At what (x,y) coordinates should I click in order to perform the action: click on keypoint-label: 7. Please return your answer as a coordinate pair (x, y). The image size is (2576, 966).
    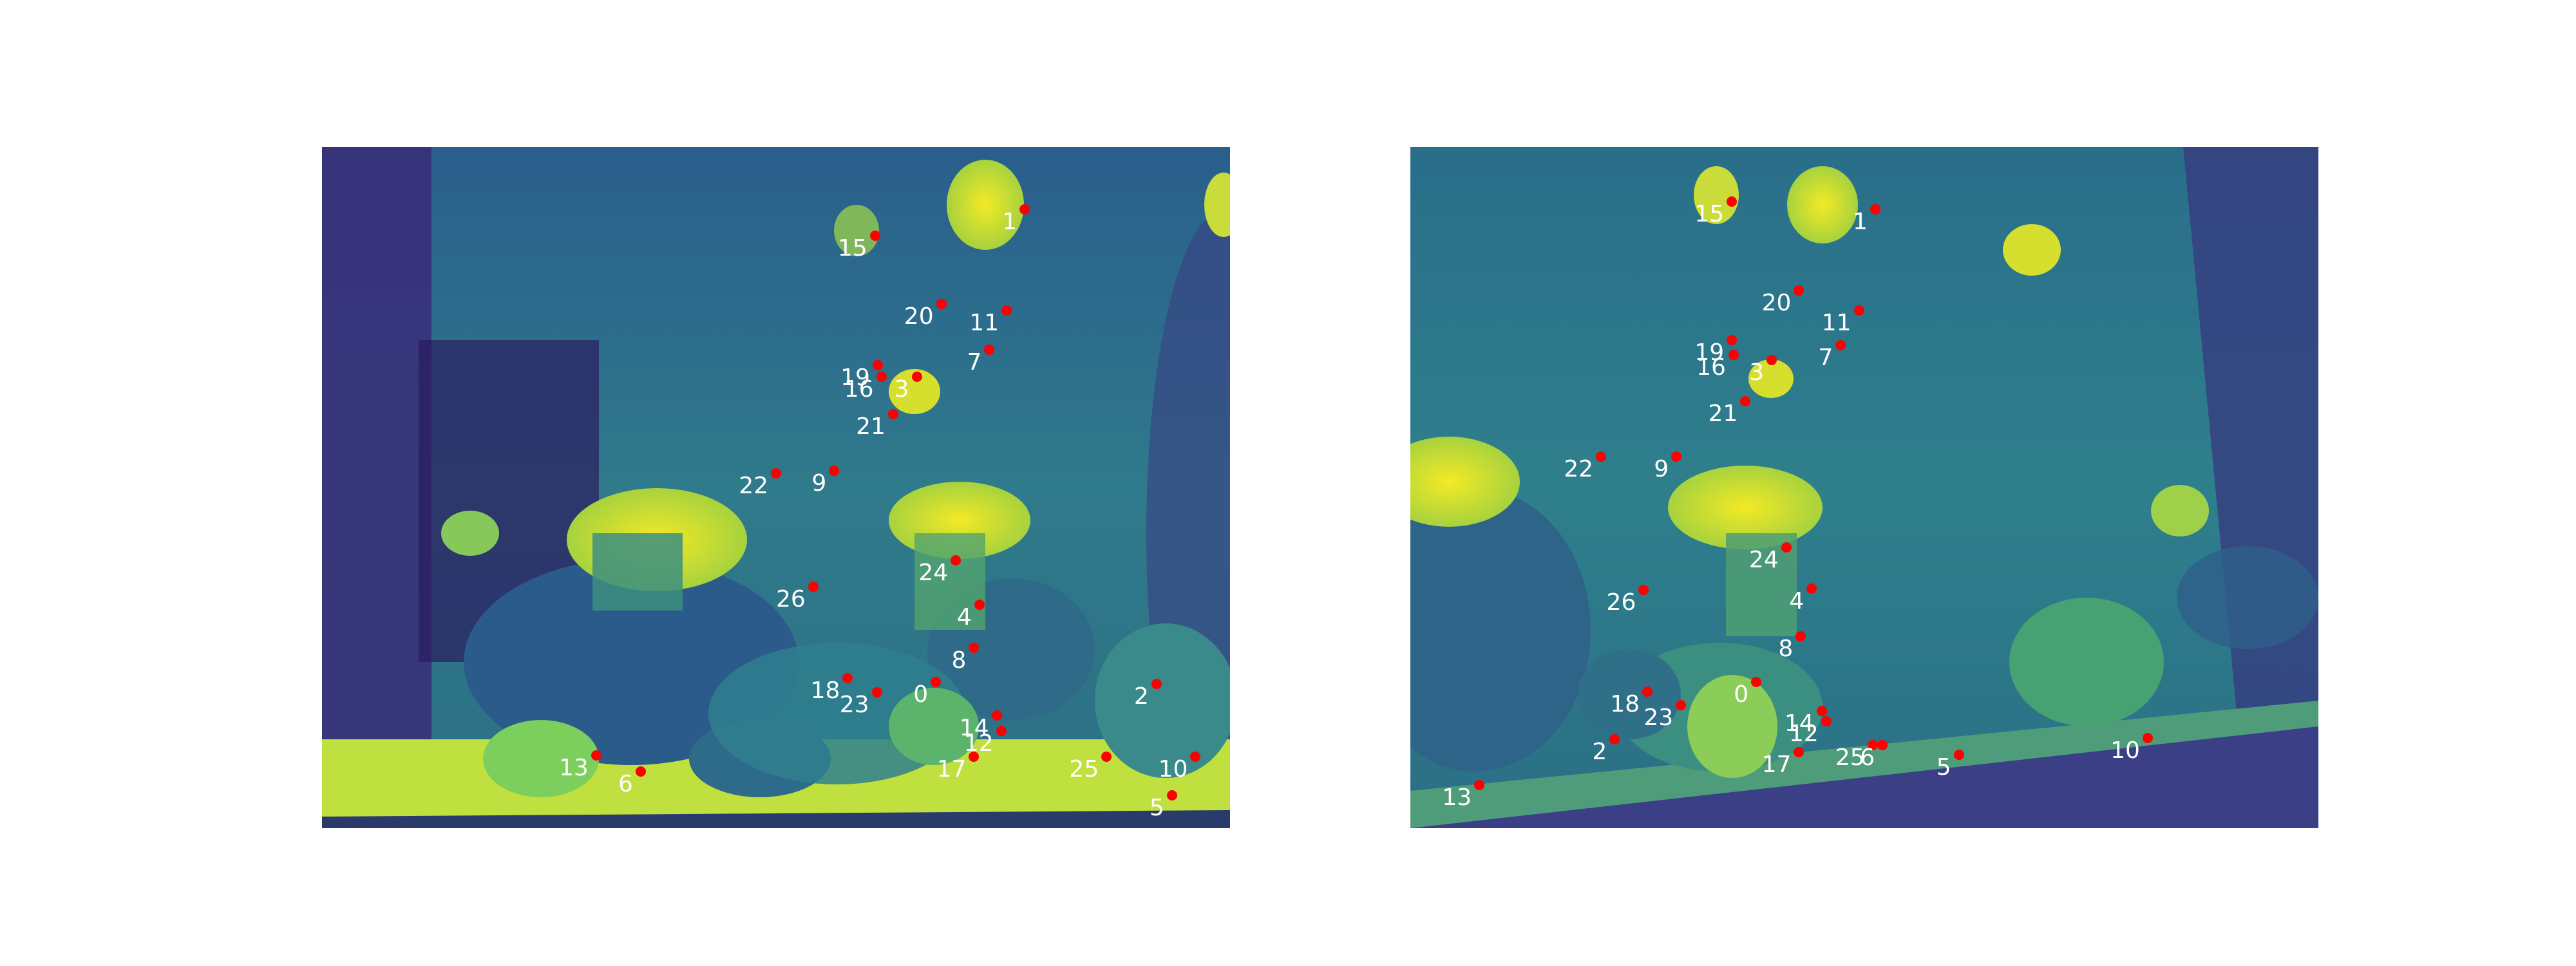
    Looking at the image, I should click on (975, 363).